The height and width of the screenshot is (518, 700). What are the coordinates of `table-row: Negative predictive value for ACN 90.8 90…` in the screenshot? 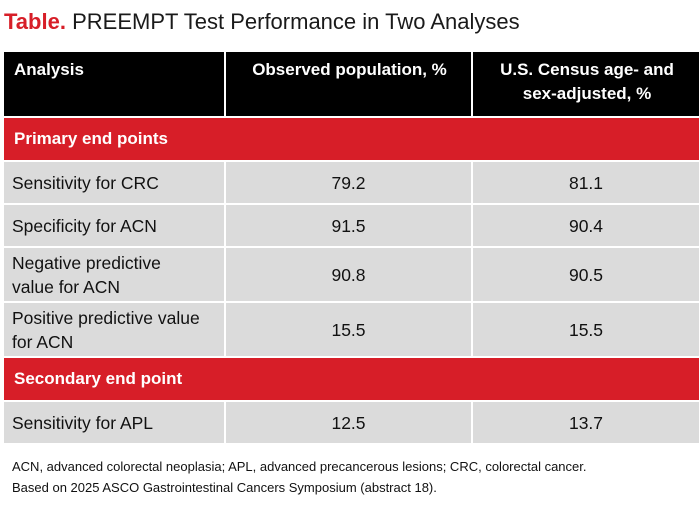 It's located at (351, 274).